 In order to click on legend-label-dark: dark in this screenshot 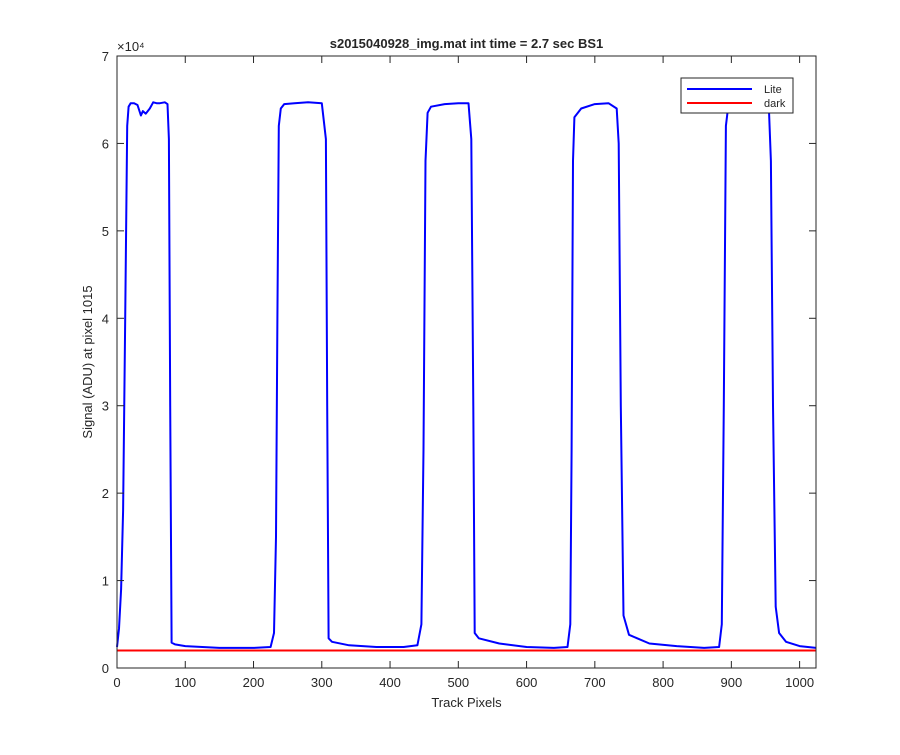, I will do `click(775, 104)`.